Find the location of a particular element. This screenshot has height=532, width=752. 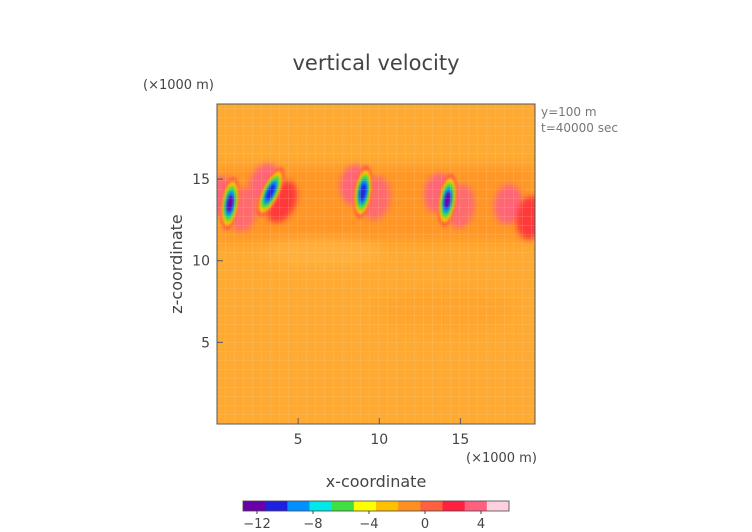

y-axis: 5 10 15 is located at coordinates (207, 261).